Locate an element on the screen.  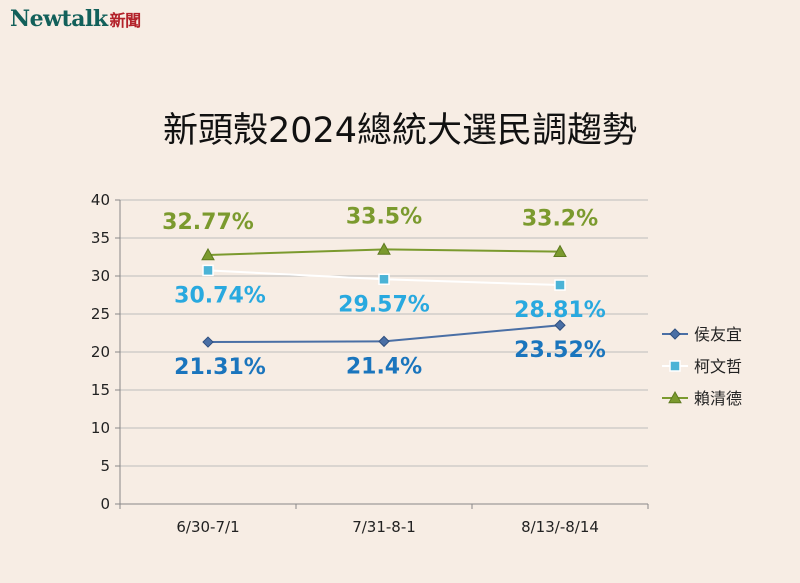
y-tick-label-15: 15 is located at coordinates (100, 390).